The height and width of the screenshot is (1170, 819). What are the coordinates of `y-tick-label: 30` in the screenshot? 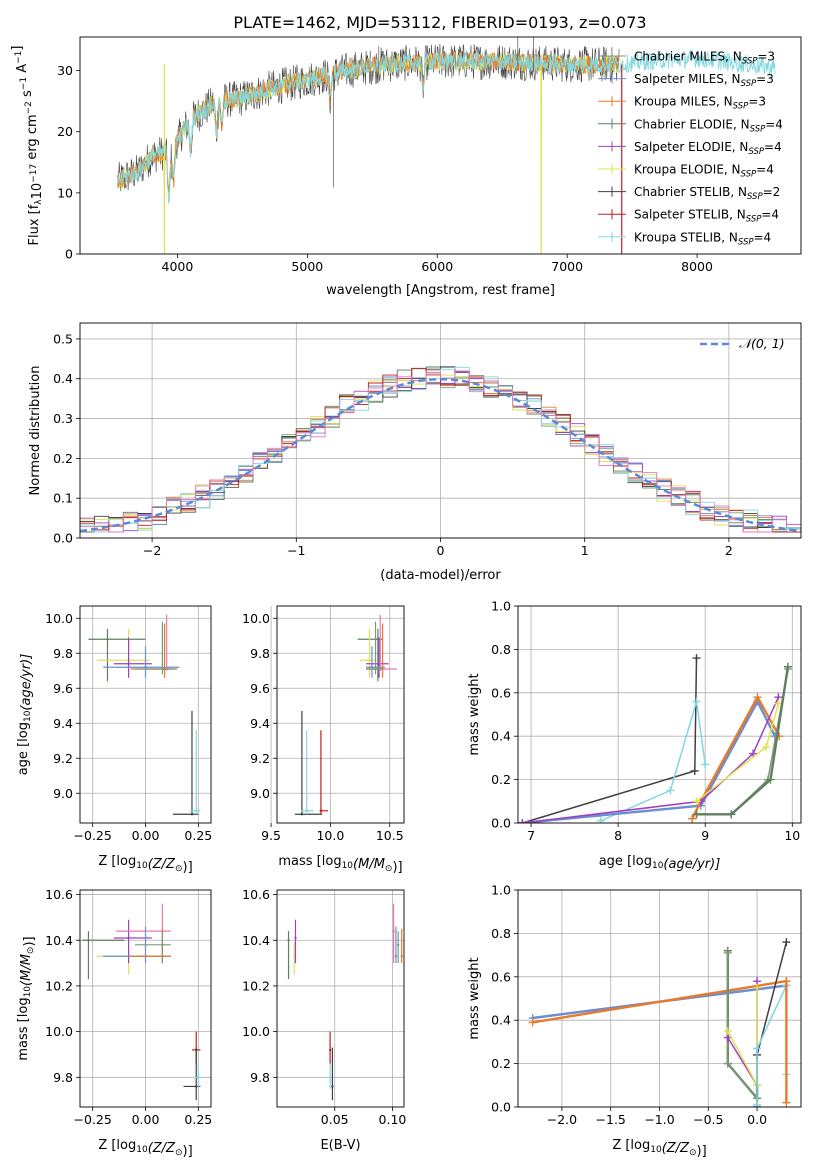 It's located at (65, 70).